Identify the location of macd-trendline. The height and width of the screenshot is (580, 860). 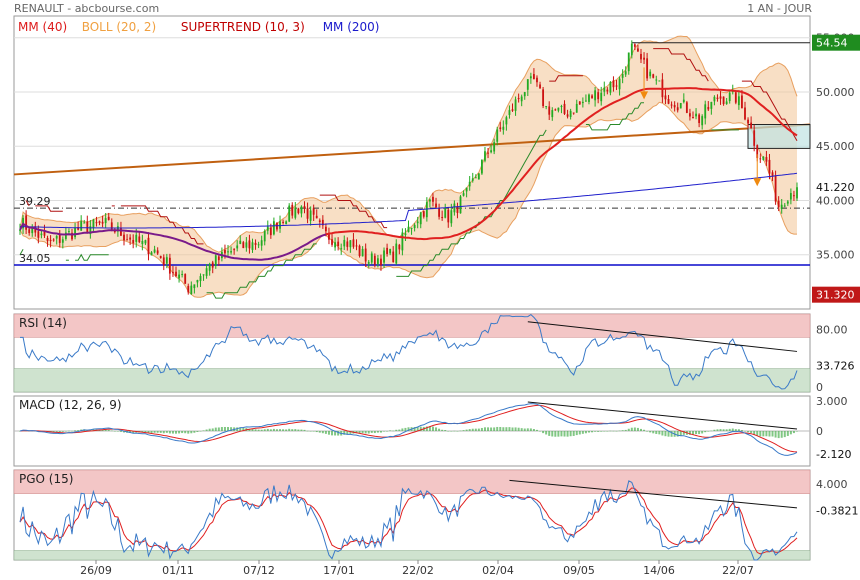
(662, 415).